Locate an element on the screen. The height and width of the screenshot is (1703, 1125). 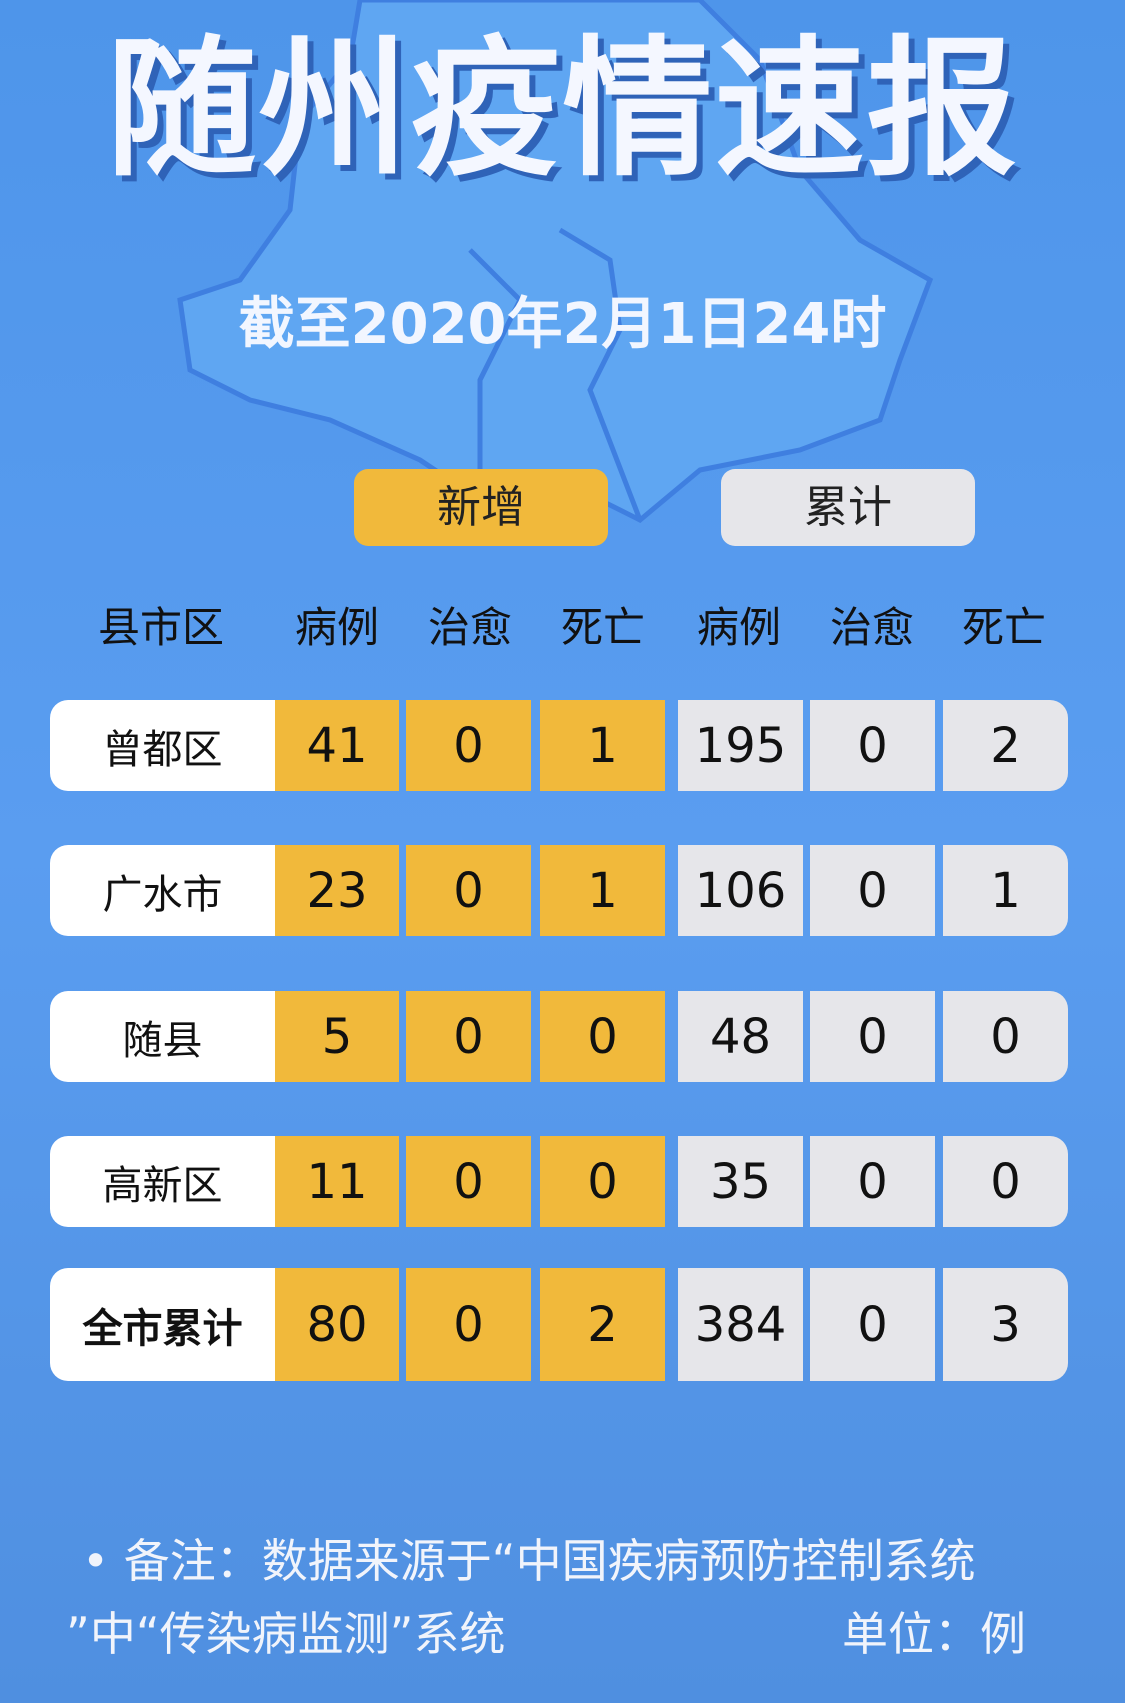
header-total-cases: 病例 is located at coordinates (738, 627).